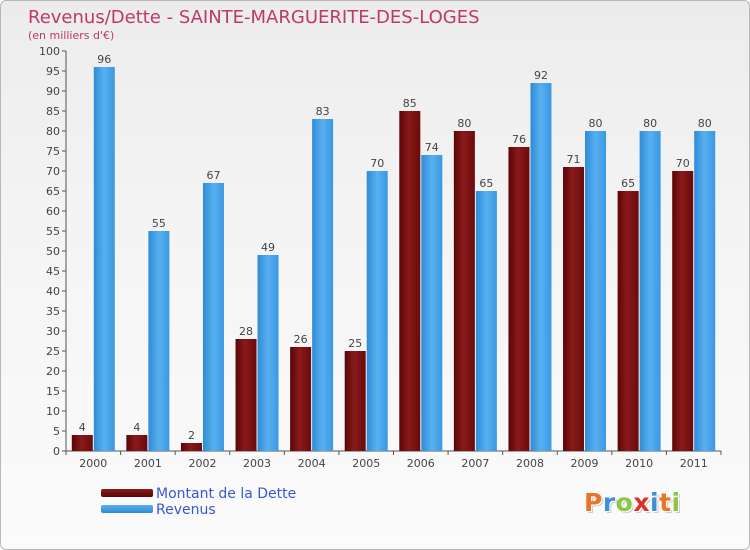 The image size is (750, 550). Describe the element at coordinates (53, 211) in the screenshot. I see `y-tick-label: 60` at that location.